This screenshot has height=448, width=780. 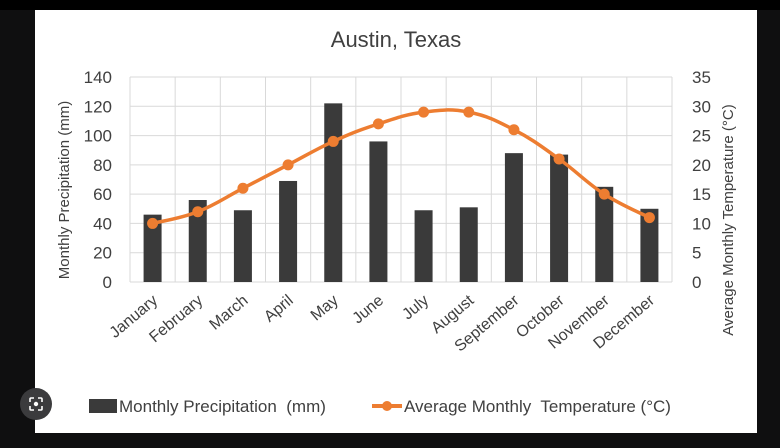 I want to click on legend-label-precipitation: Monthly Precipitation (mm), so click(x=222, y=406).